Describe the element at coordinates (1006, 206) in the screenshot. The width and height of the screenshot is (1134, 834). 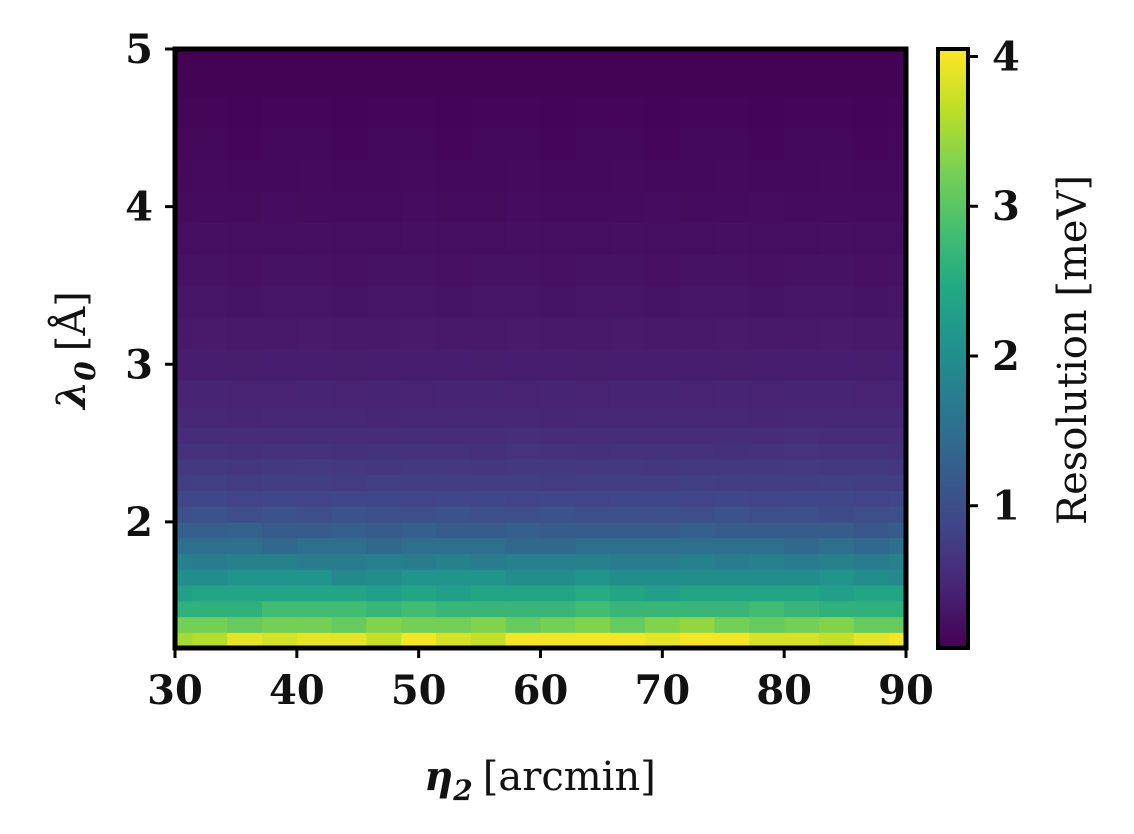
I see `colorbar-tick-label: 3` at that location.